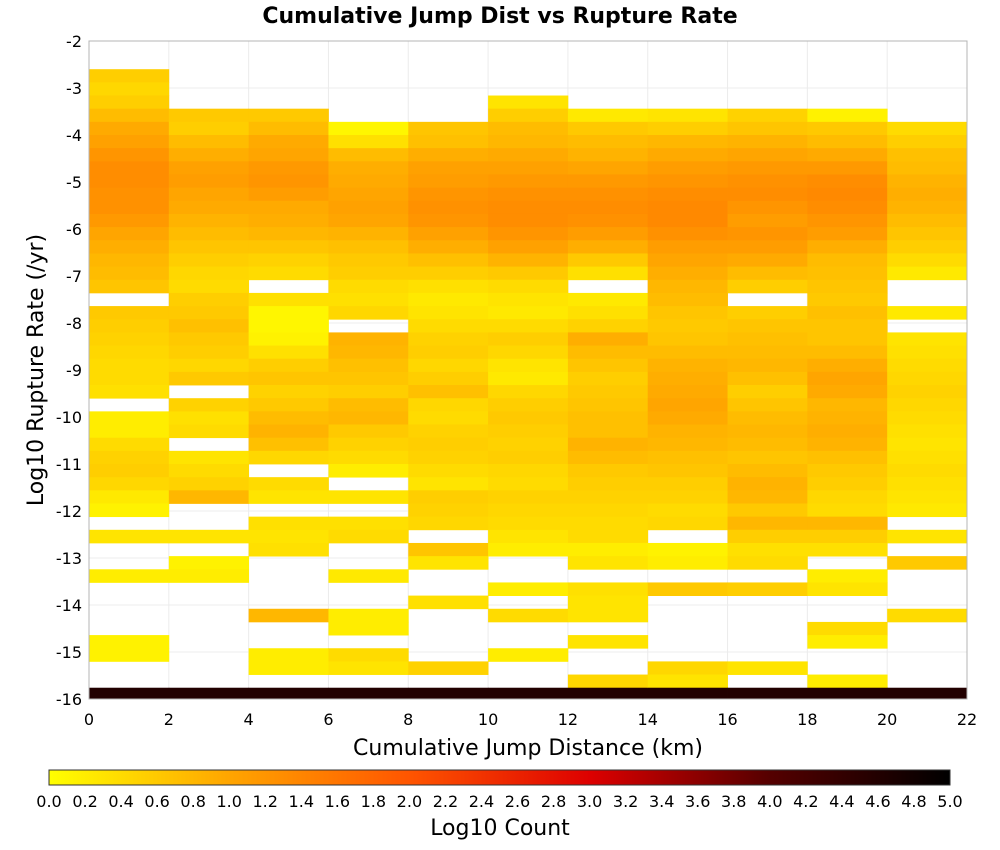 Image resolution: width=1000 pixels, height=850 pixels. What do you see at coordinates (499, 777) in the screenshot?
I see `colorbar` at bounding box center [499, 777].